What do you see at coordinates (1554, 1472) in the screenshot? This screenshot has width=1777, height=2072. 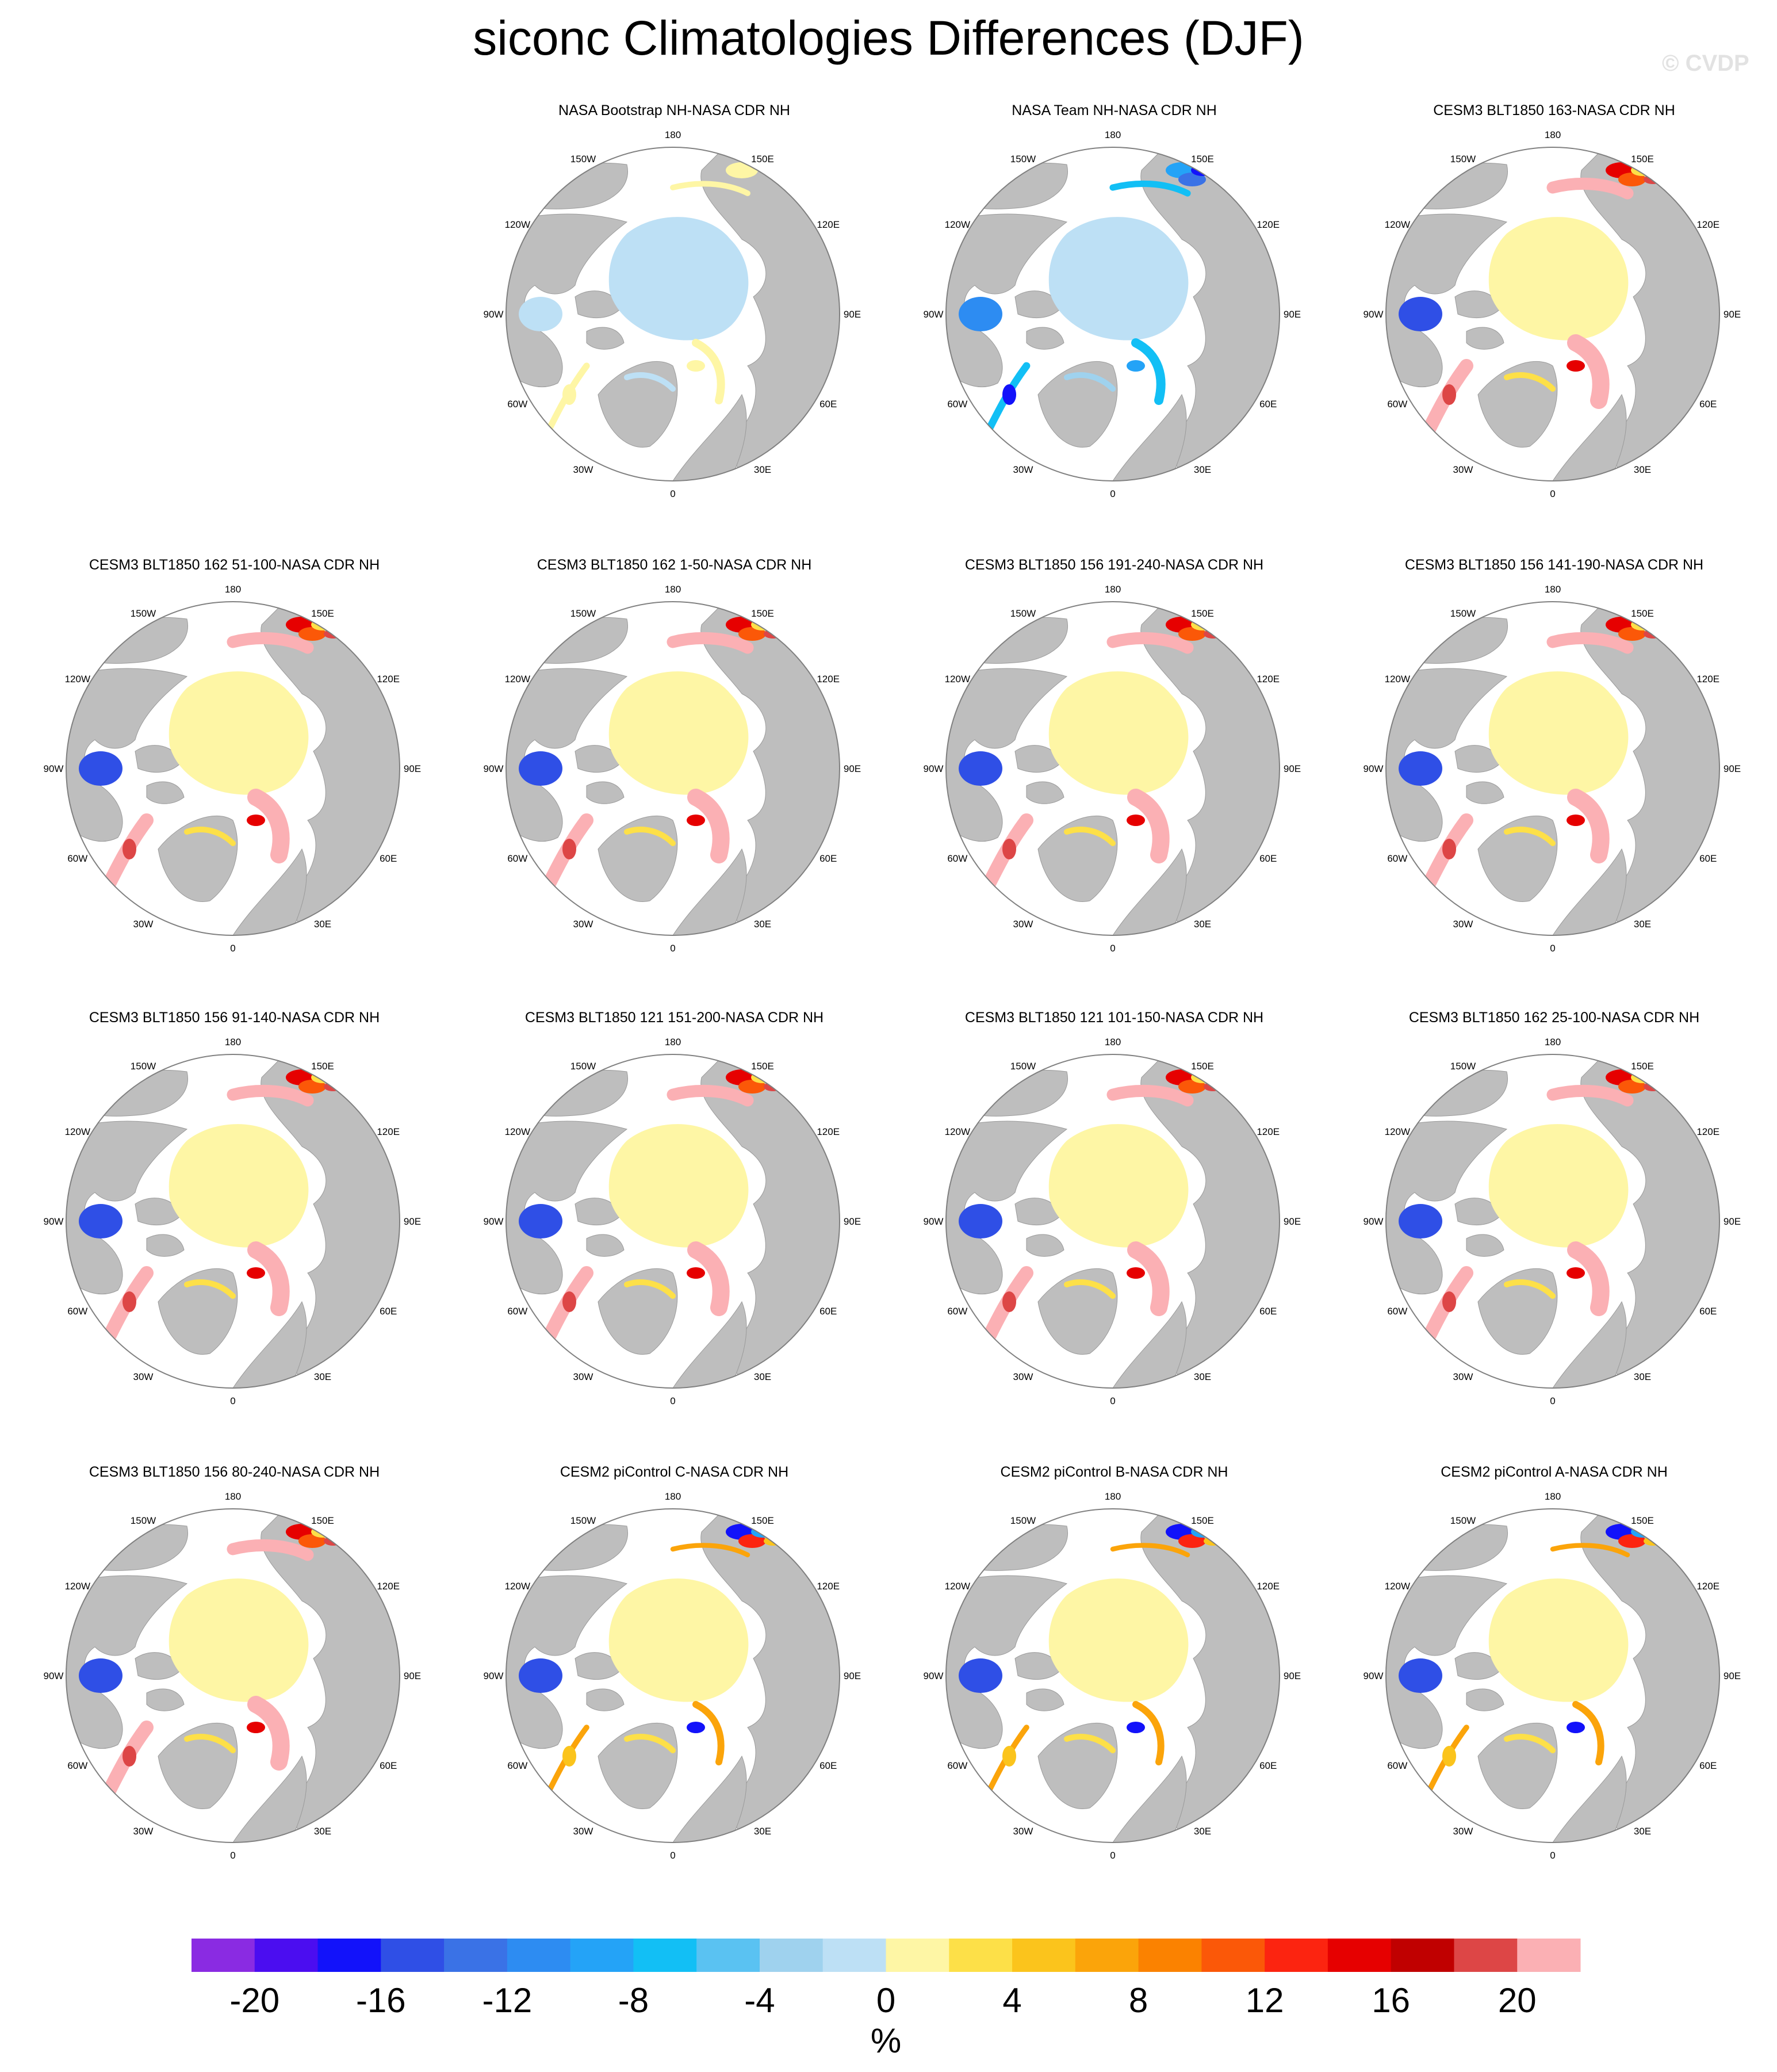 I see `panel-title: CESM2 piControl A-NASA CDR NH` at bounding box center [1554, 1472].